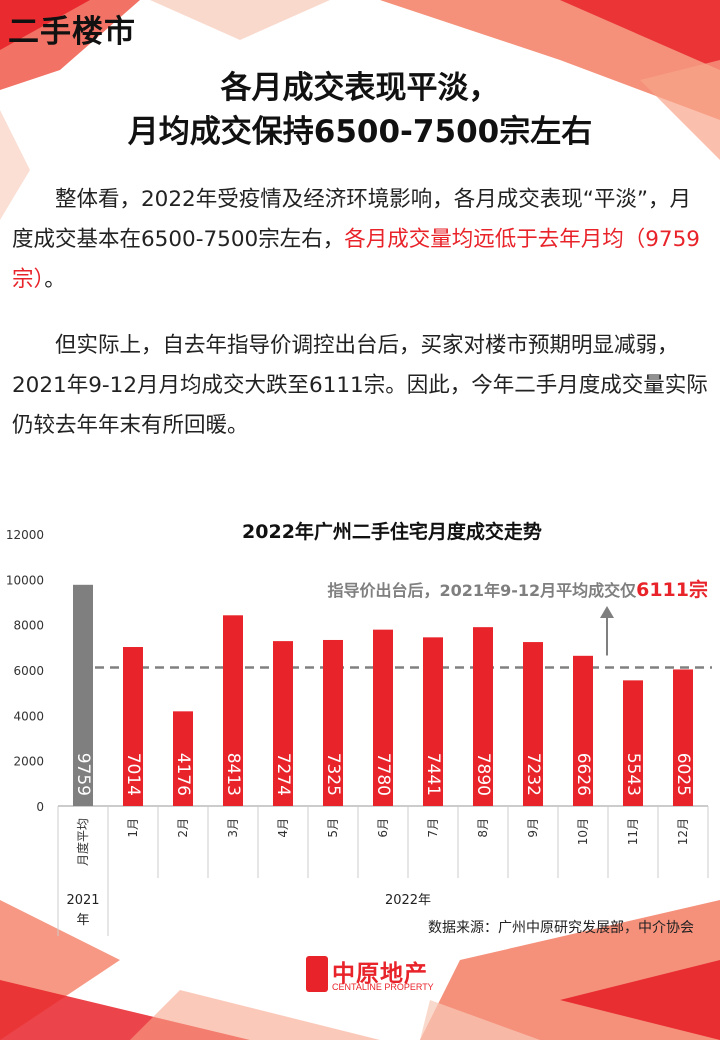 This screenshot has height=1040, width=720. I want to click on bar-value-label: 7274, so click(283, 774).